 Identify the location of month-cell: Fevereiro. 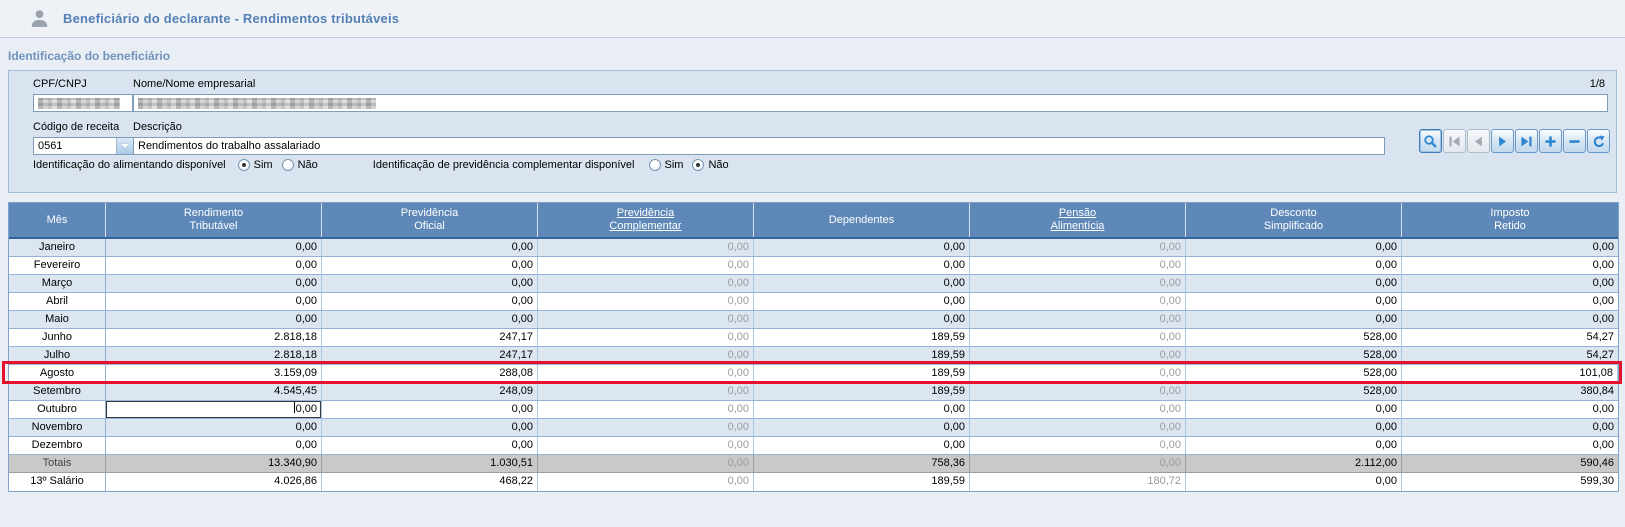
(57, 265).